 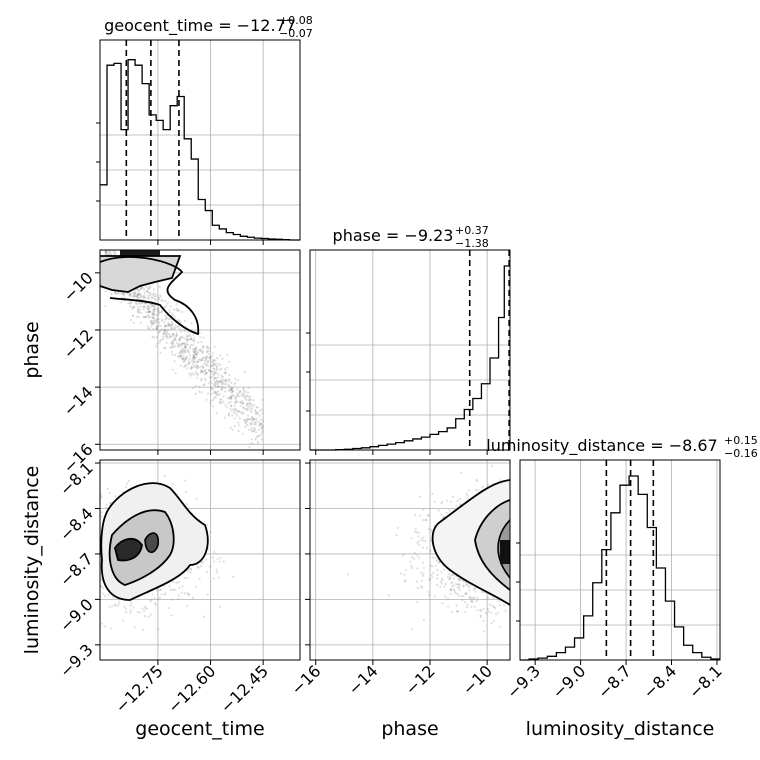 I want to click on contour-outer, so click(x=150, y=296).